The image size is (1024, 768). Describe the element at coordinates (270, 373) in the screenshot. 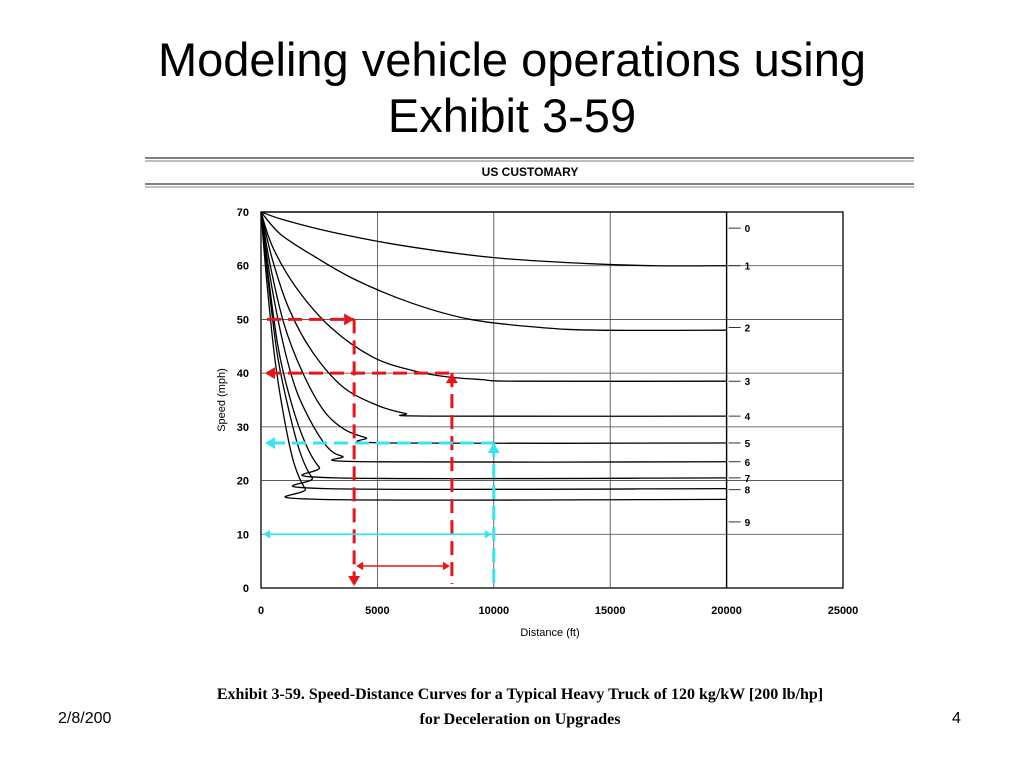

I see `red-arrowhead-left` at that location.